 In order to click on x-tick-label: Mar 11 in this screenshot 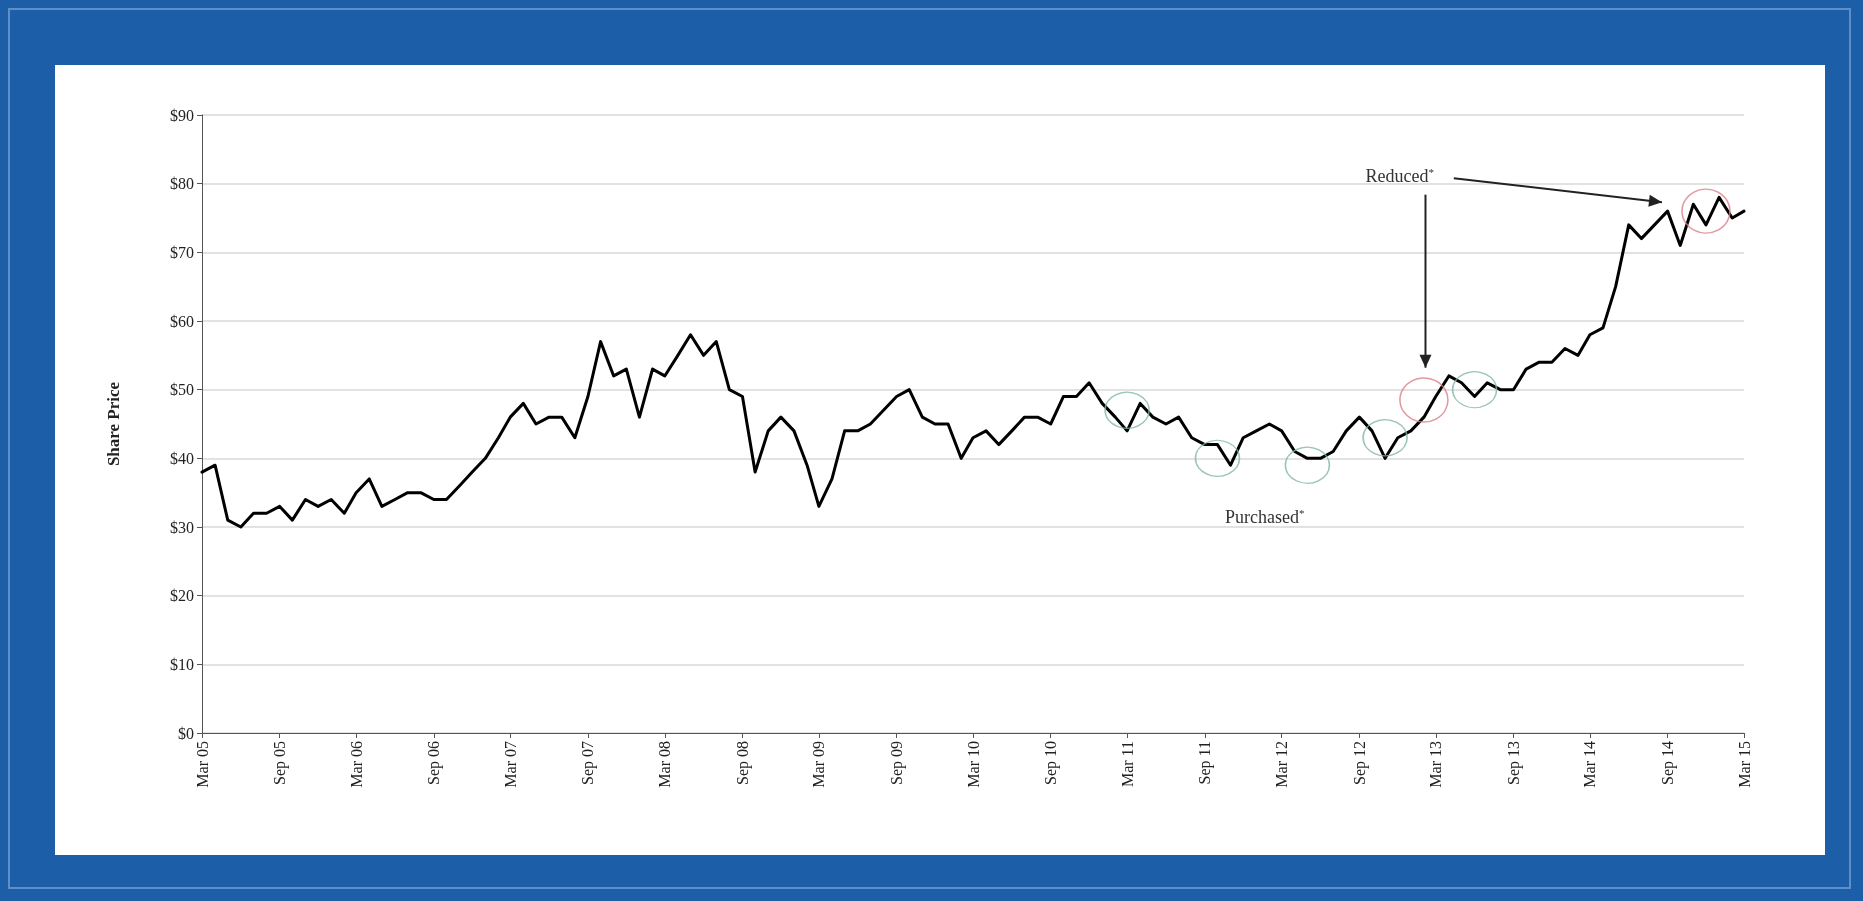, I will do `click(1127, 764)`.